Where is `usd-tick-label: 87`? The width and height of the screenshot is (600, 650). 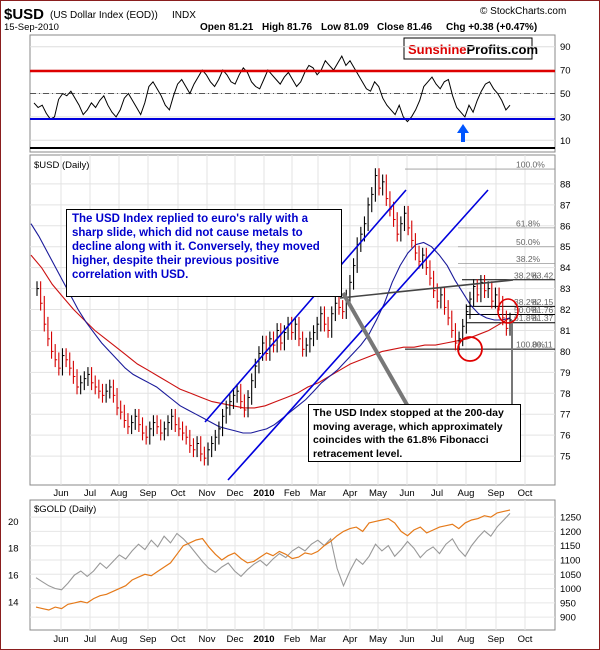 usd-tick-label: 87 is located at coordinates (565, 205).